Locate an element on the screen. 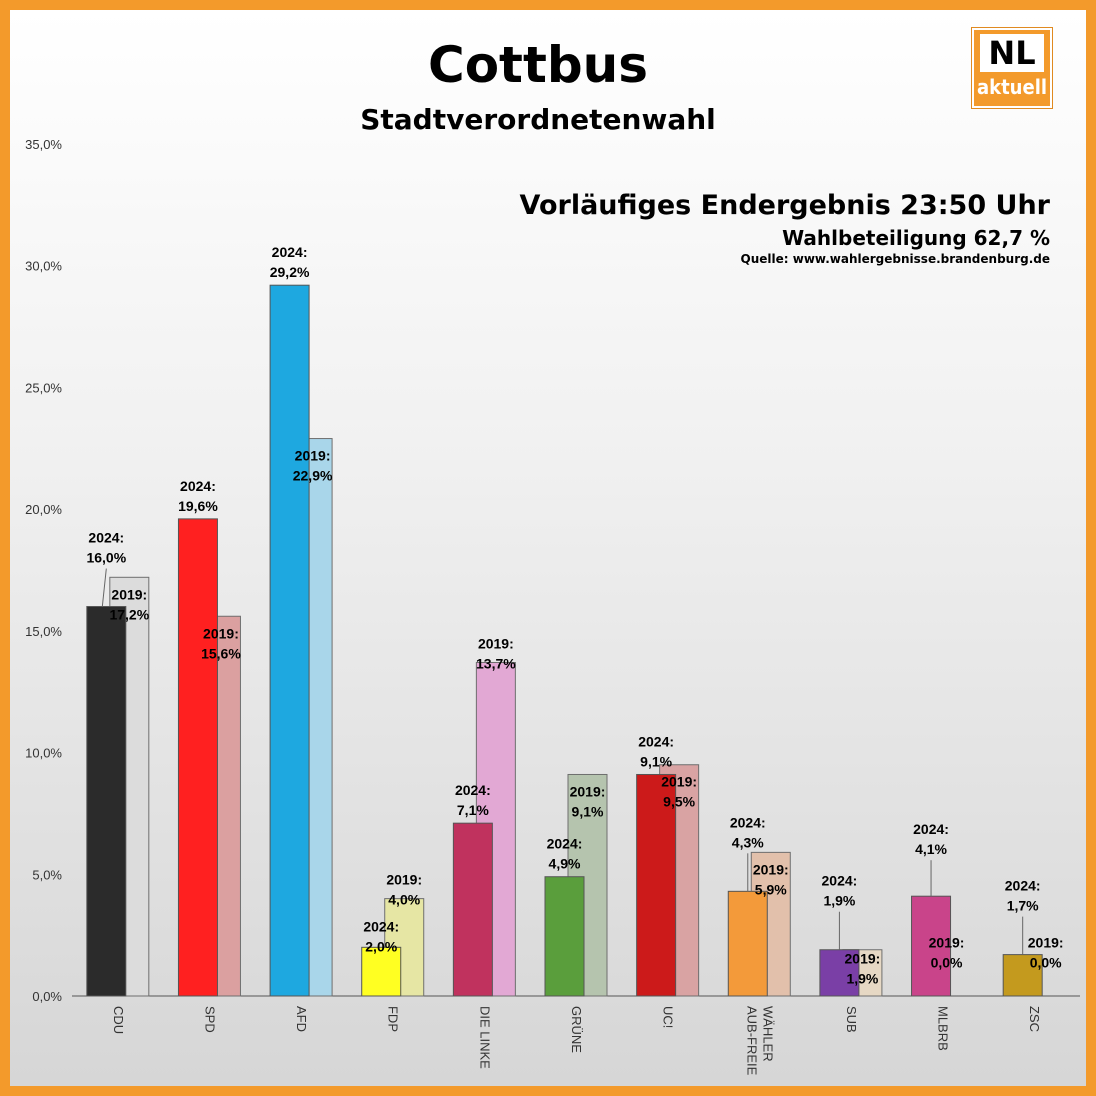 This screenshot has width=1096, height=1096. data-label-2024-value: 4,1% is located at coordinates (931, 849).